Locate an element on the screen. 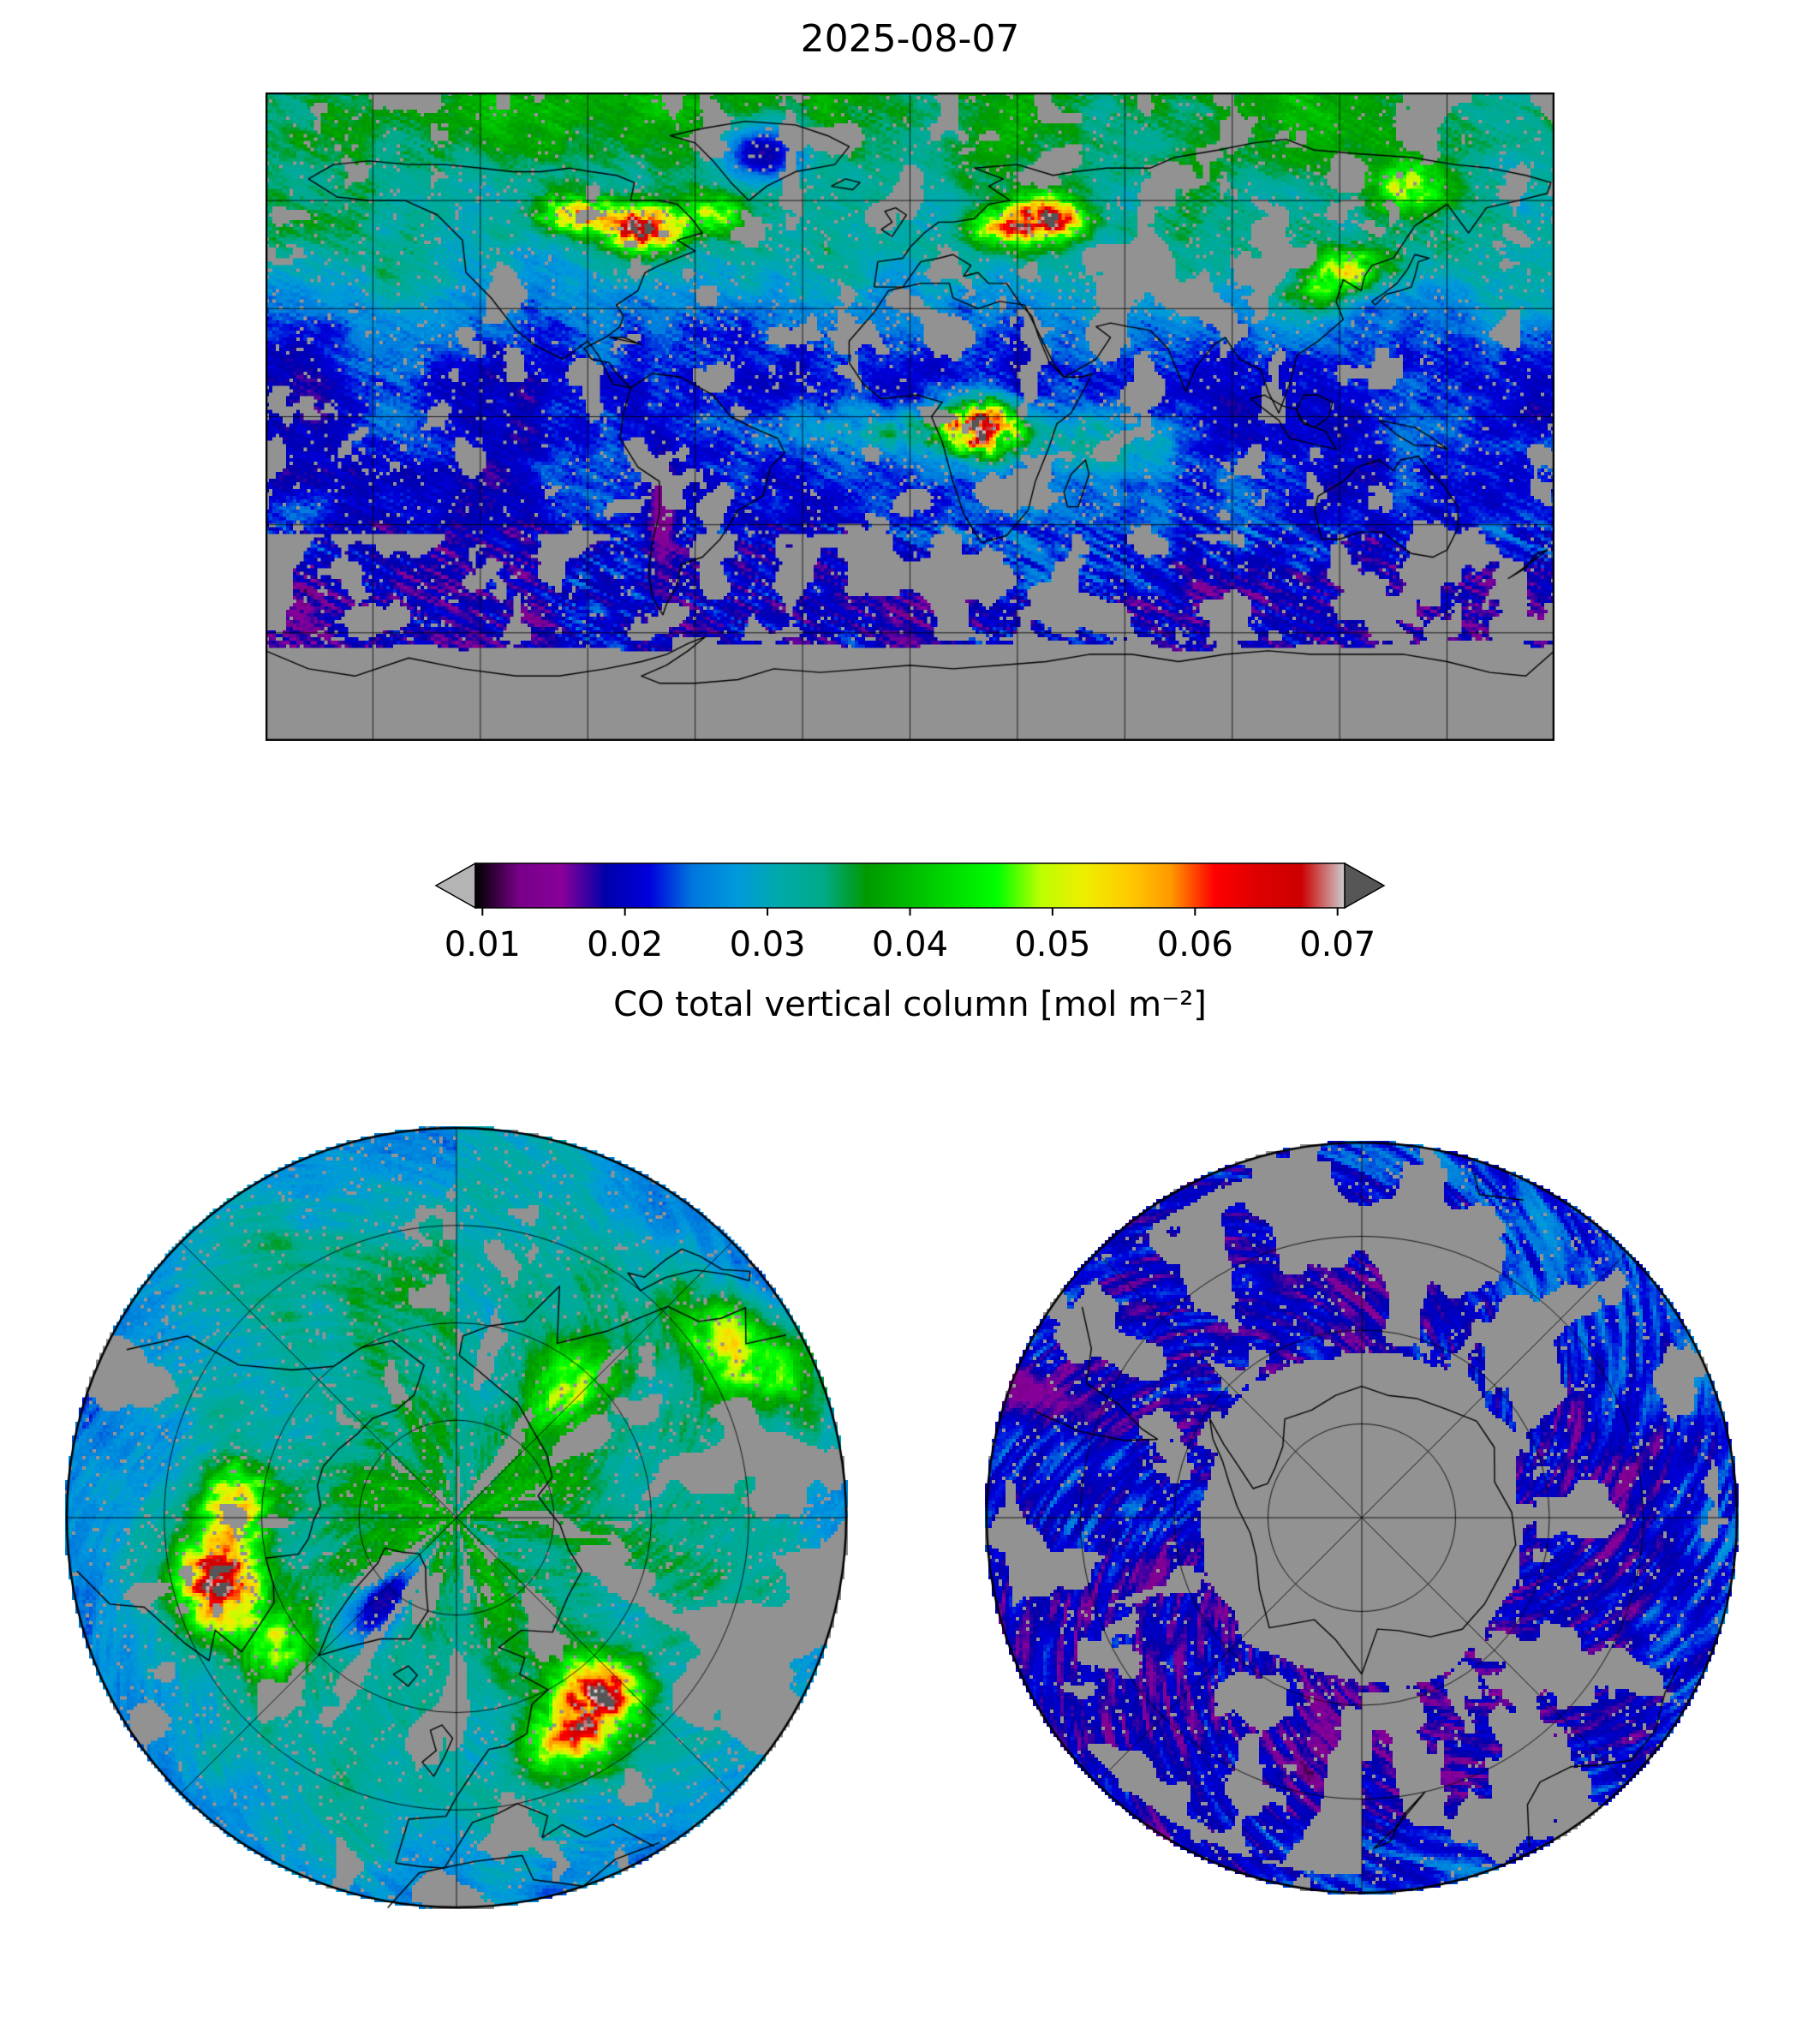 The width and height of the screenshot is (1820, 2023). figure-title: 2025-08-07 is located at coordinates (910, 39).